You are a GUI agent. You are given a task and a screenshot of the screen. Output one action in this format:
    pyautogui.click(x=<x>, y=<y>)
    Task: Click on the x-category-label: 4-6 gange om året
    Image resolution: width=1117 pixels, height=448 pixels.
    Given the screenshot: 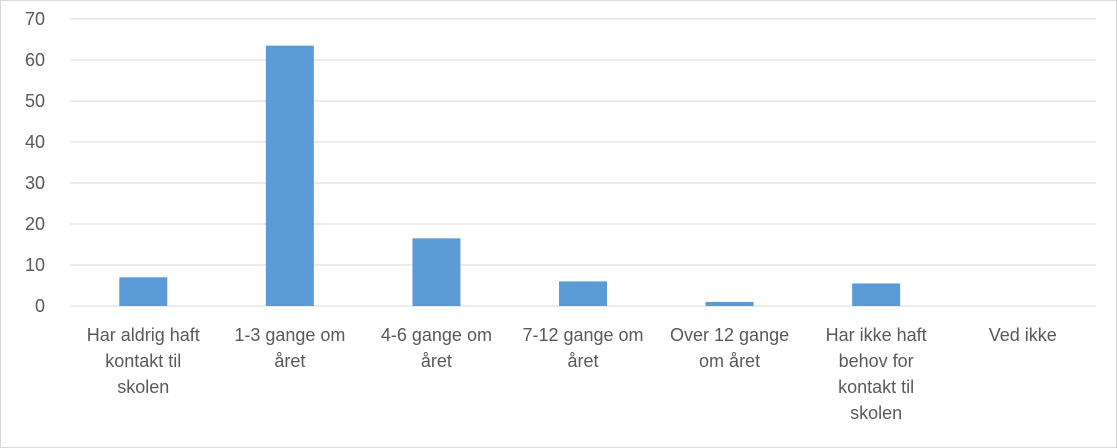 What is the action you would take?
    pyautogui.click(x=436, y=348)
    